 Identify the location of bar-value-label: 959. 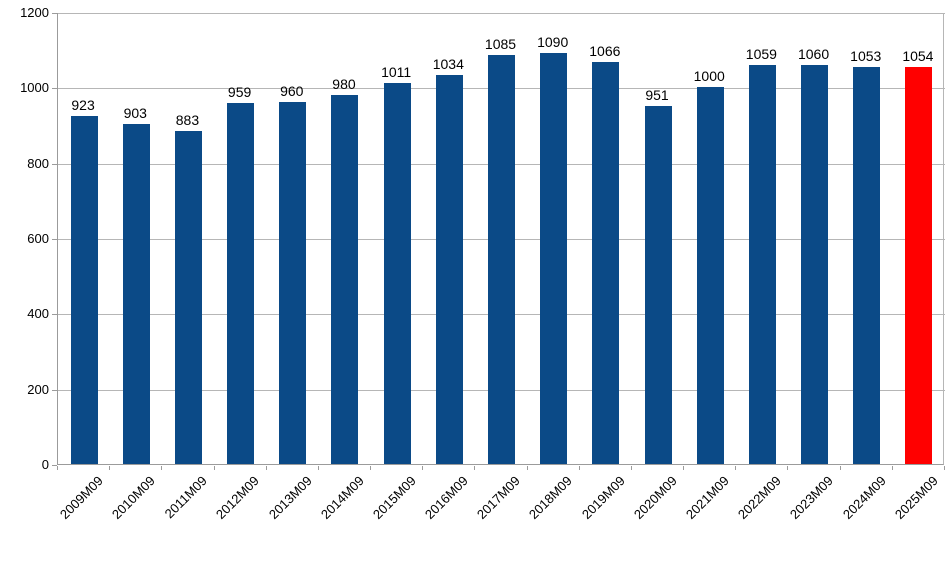
(239, 91).